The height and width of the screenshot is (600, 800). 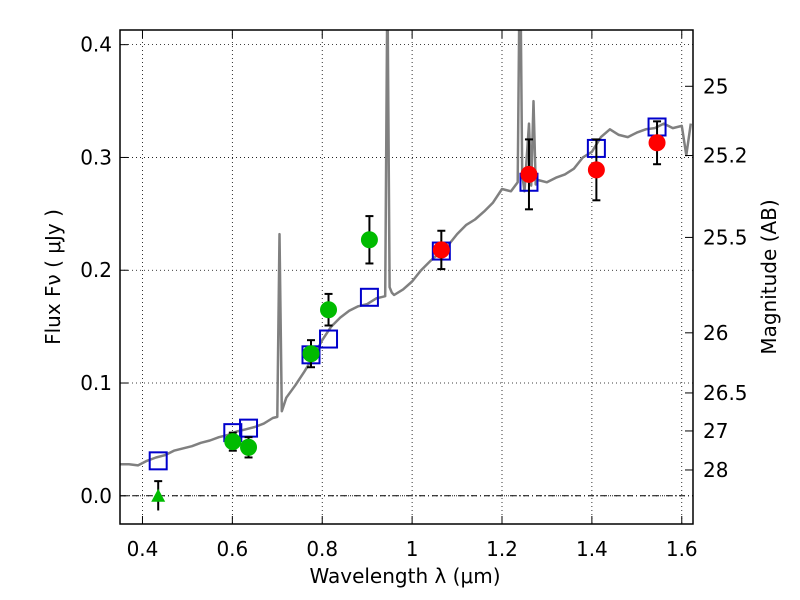 What do you see at coordinates (725, 237) in the screenshot?
I see `y2-tick-label: 25.5` at bounding box center [725, 237].